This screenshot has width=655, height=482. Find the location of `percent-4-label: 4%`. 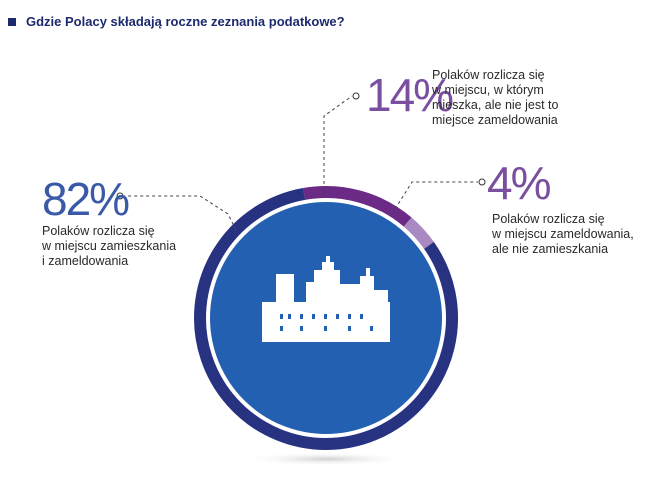

percent-4-label: 4% is located at coordinates (519, 183).